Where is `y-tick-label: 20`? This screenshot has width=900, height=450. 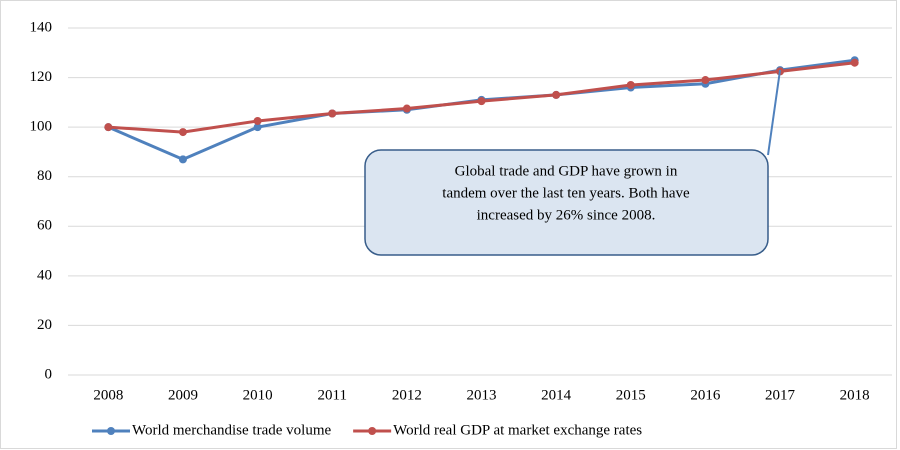
y-tick-label: 20 is located at coordinates (44, 325).